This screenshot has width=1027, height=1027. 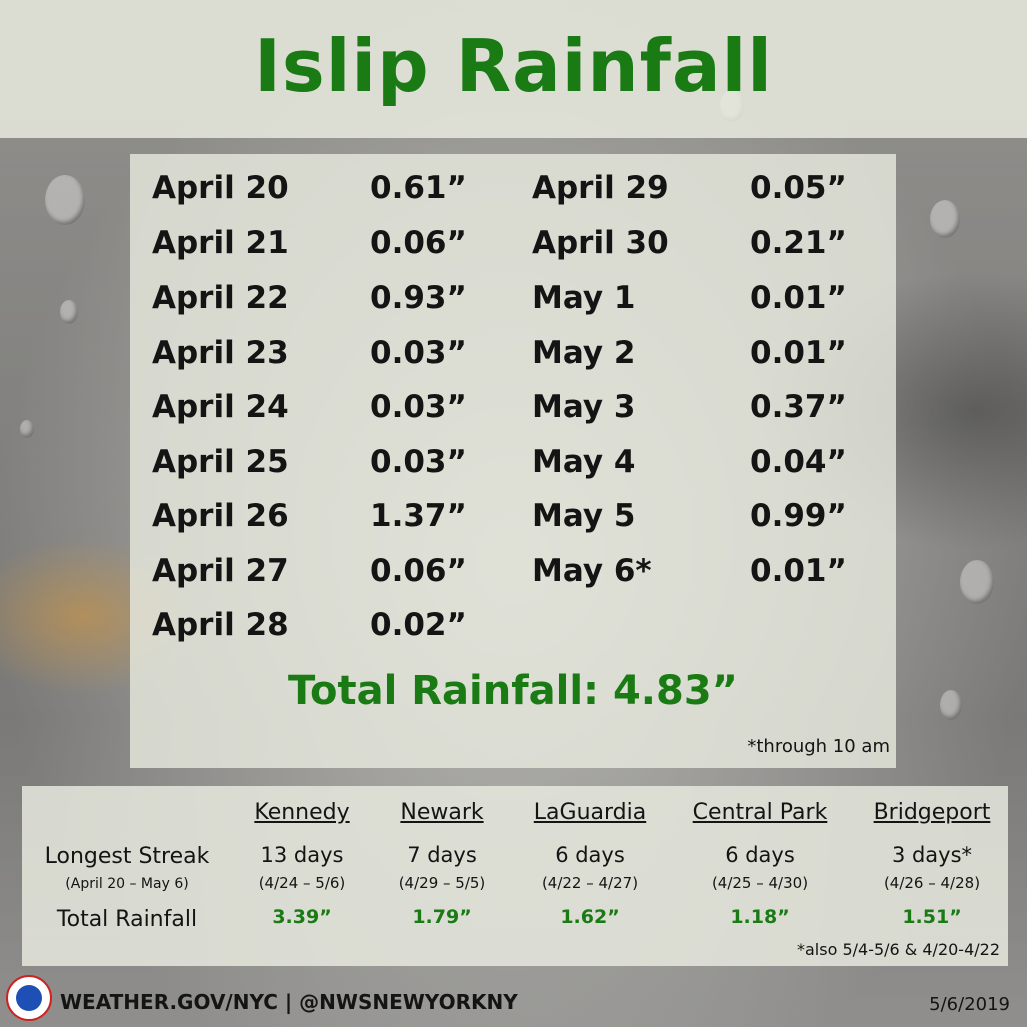 I want to click on streak-cell: 13 days, so click(x=302, y=855).